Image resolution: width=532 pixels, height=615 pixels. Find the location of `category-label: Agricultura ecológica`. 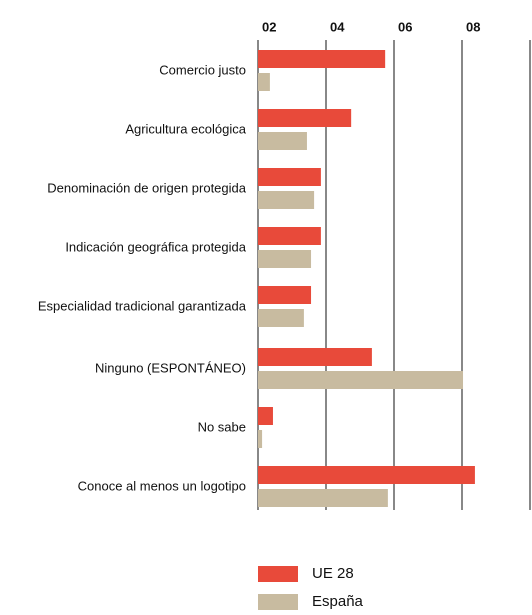

category-label: Agricultura ecológica is located at coordinates (185, 128).